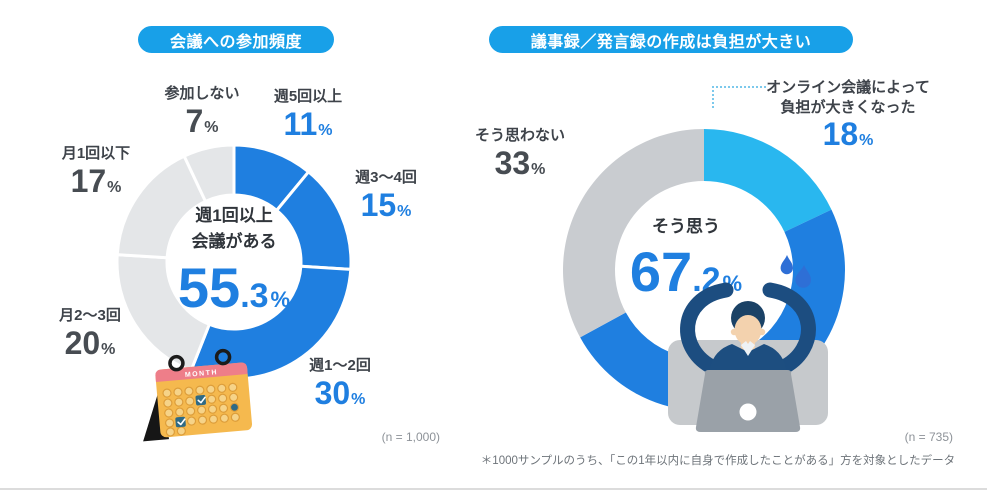 This screenshot has height=490, width=987. Describe the element at coordinates (234, 215) in the screenshot. I see `center-label-line: 週1回以上` at that location.